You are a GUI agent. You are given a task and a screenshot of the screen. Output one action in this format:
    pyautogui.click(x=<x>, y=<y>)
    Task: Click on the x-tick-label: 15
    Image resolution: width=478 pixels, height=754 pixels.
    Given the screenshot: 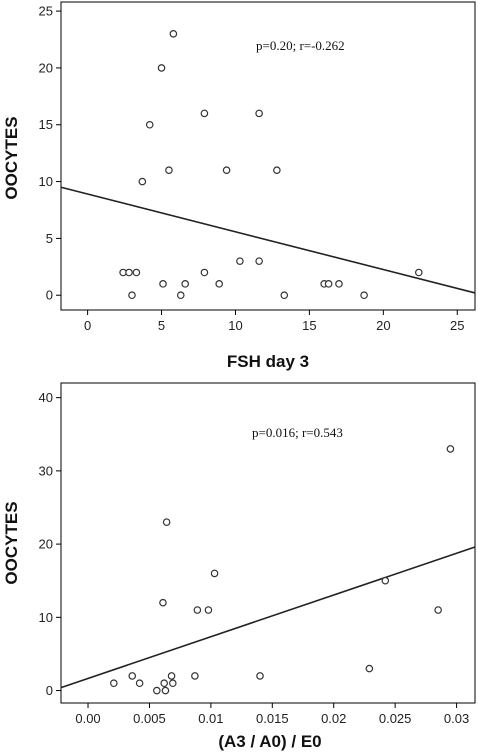 What is the action you would take?
    pyautogui.click(x=309, y=325)
    